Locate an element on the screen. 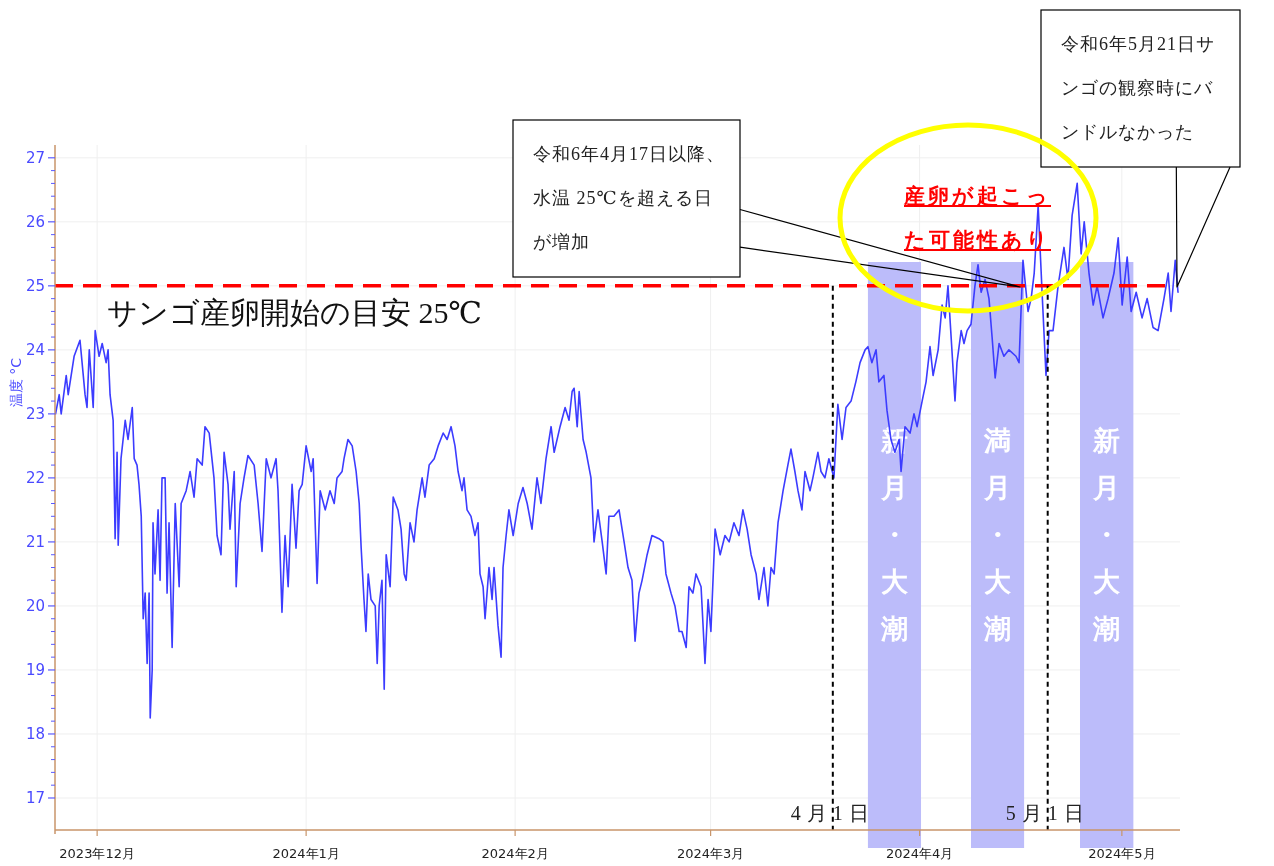  y-tick-label: 17 is located at coordinates (35, 797).